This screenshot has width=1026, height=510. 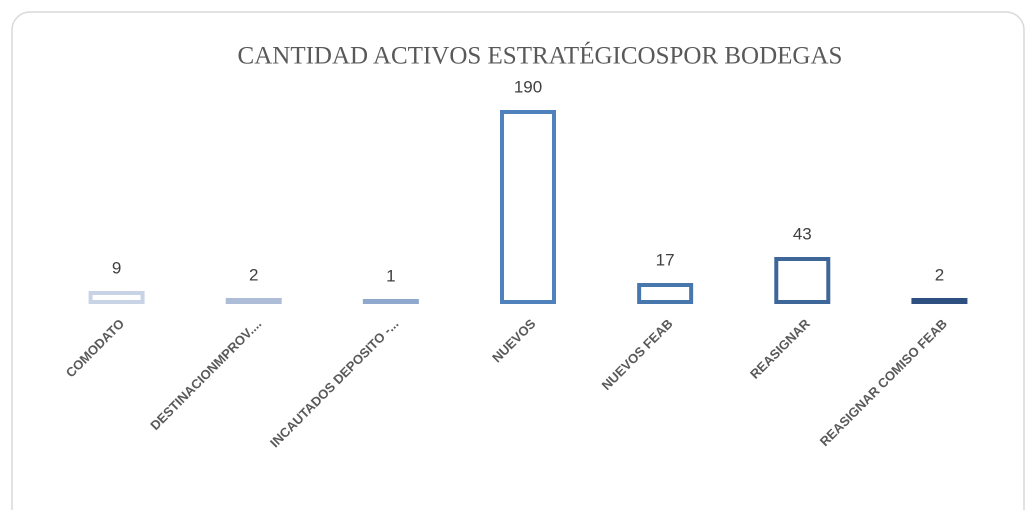 I want to click on data-label: 190, so click(x=528, y=86).